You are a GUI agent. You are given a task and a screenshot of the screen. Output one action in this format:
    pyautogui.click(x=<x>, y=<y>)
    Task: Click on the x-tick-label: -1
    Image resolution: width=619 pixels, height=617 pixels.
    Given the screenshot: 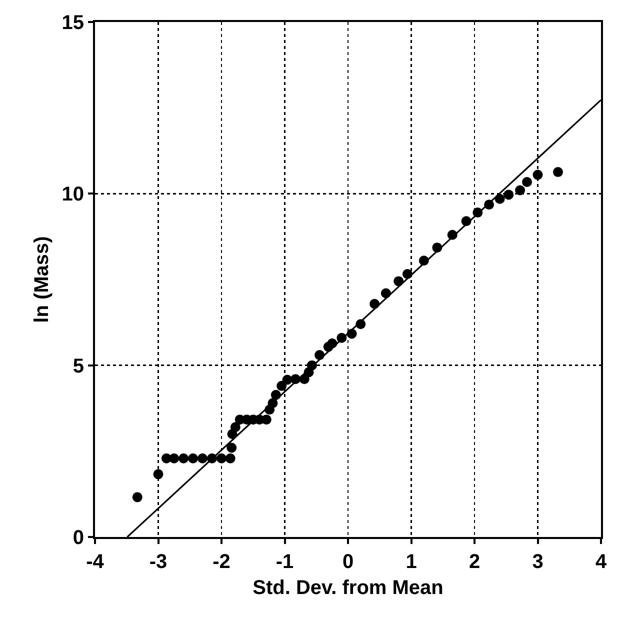 What is the action you would take?
    pyautogui.click(x=285, y=562)
    